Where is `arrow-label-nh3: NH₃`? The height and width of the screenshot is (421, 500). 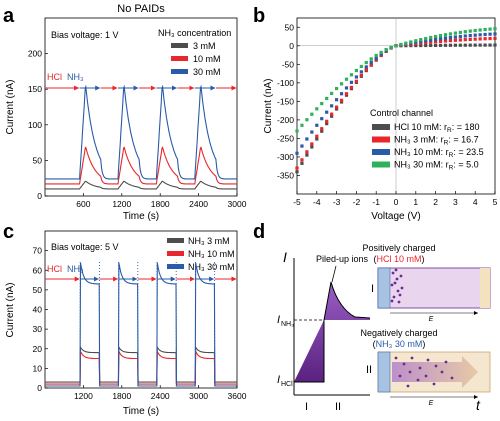
arrow-label-nh3: NH₃ is located at coordinates (75, 77).